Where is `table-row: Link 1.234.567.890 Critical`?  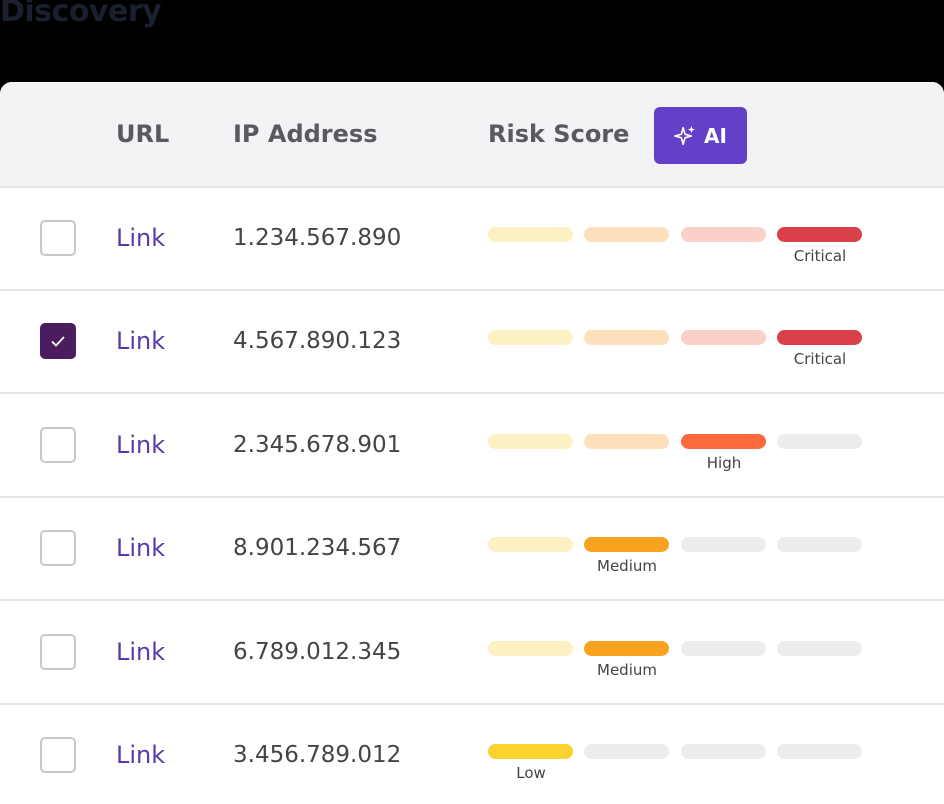
table-row: Link 1.234.567.890 Critical is located at coordinates (472, 239).